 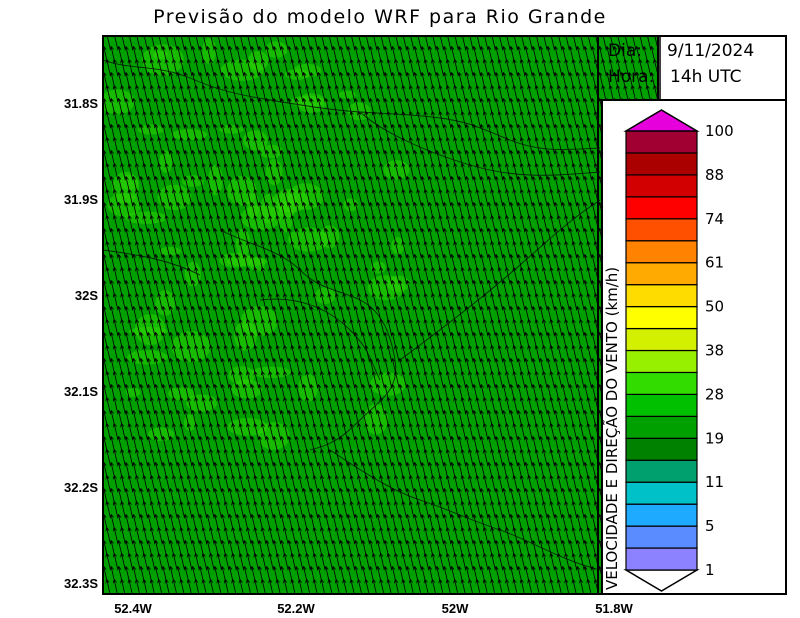 I want to click on colorbar-level-label: 50, so click(x=714, y=307).